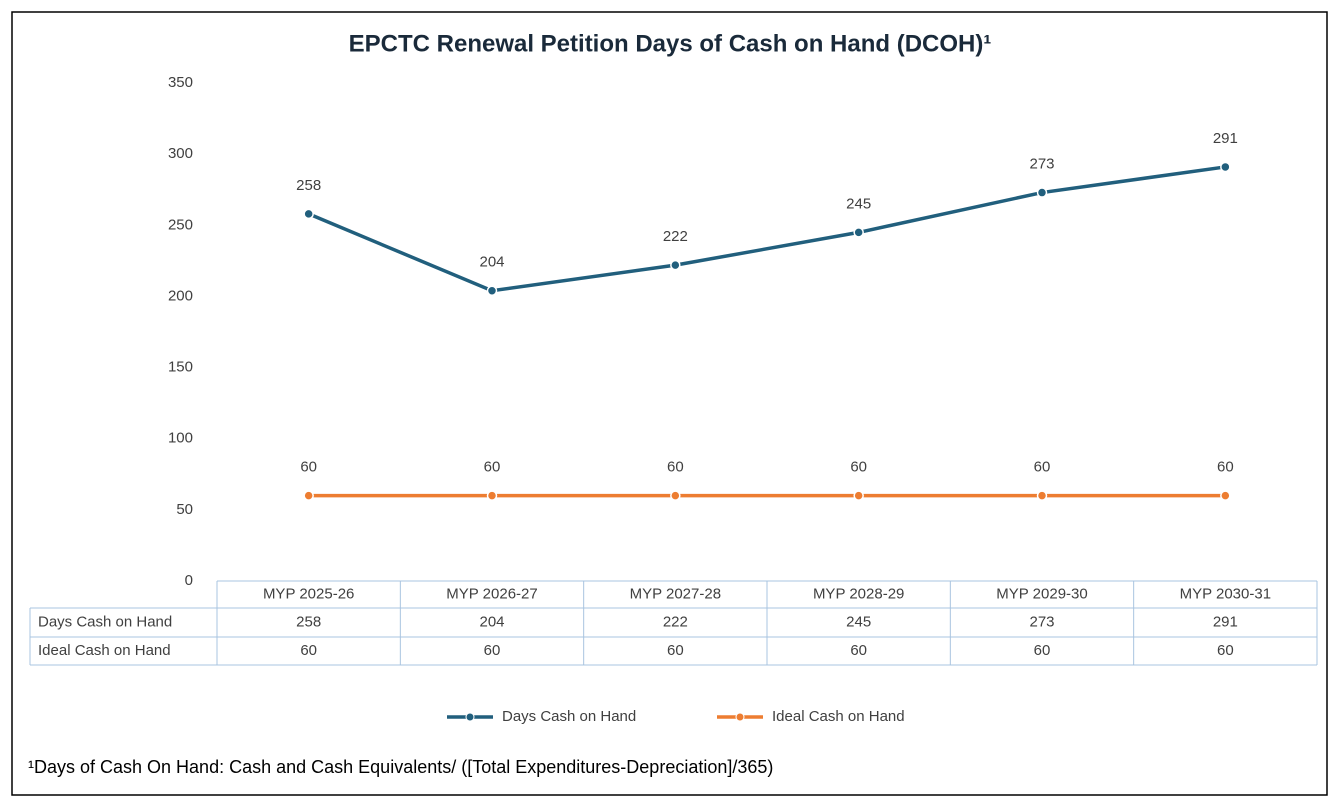  I want to click on y-tick-label: 250, so click(180, 224).